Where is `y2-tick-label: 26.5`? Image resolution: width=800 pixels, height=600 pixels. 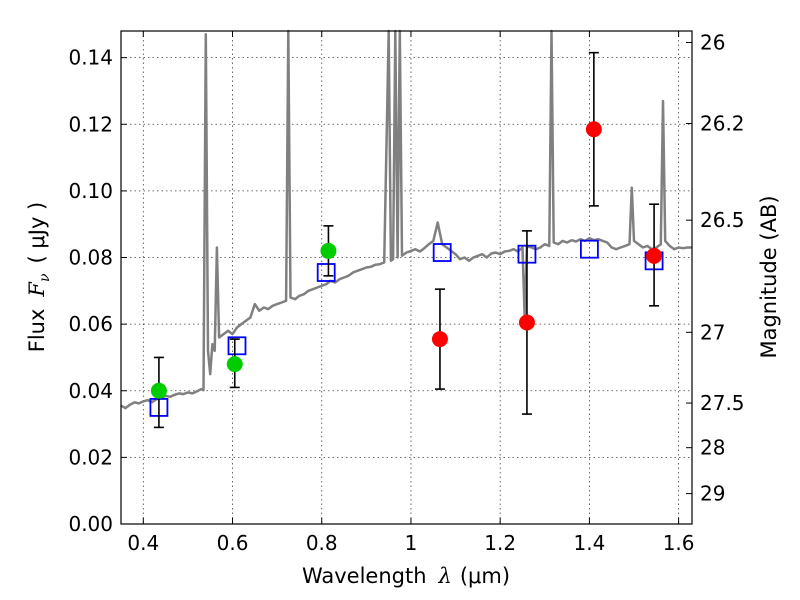 y2-tick-label: 26.5 is located at coordinates (722, 220).